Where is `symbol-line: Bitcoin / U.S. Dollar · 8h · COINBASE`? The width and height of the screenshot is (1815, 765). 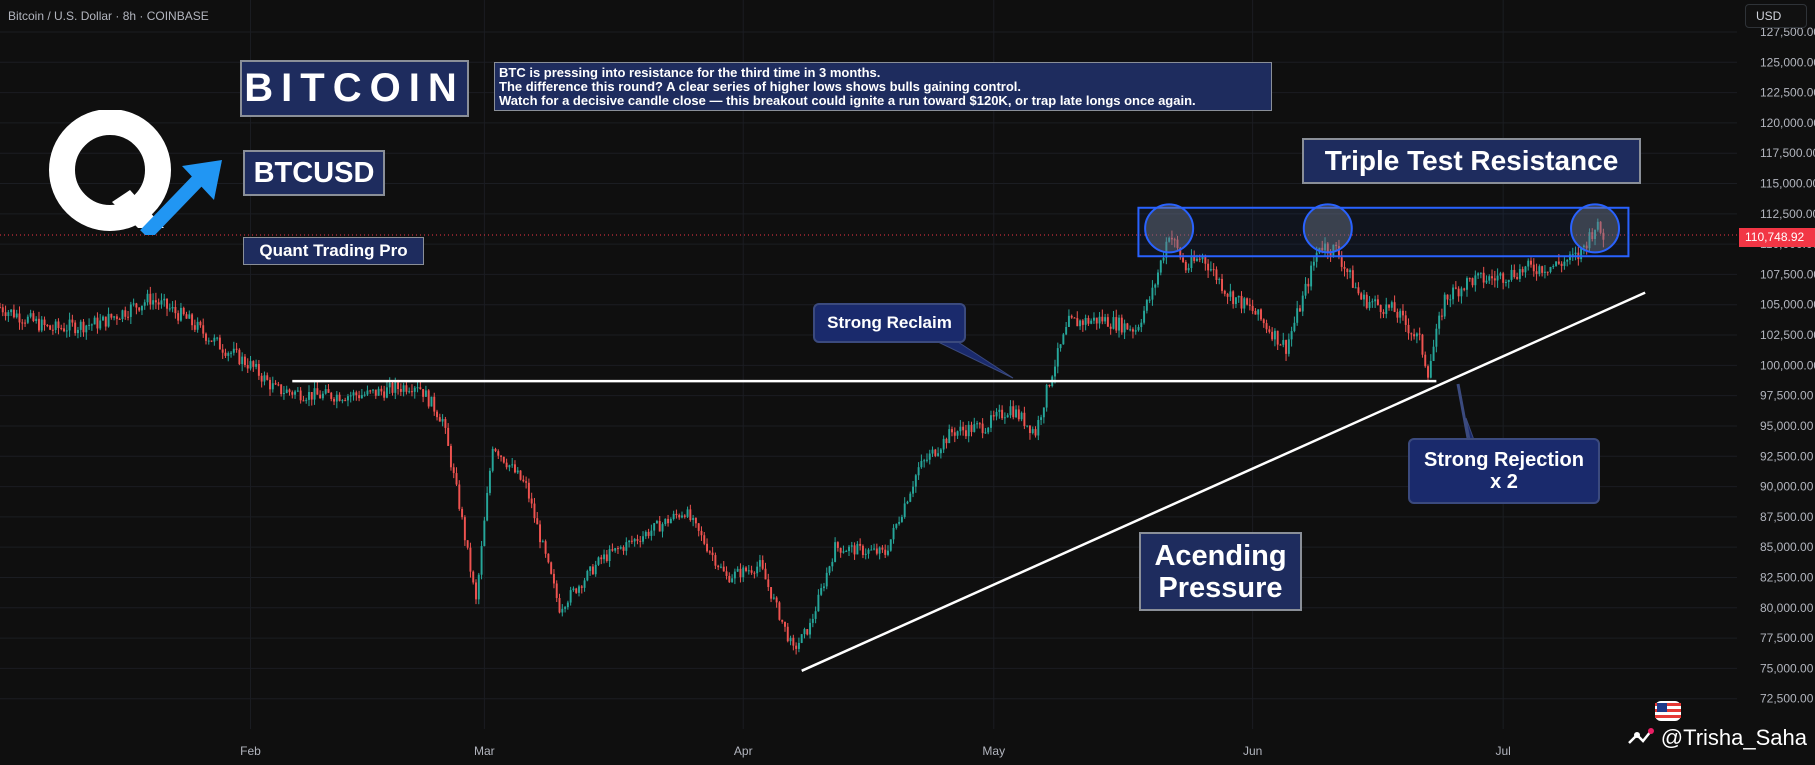
symbol-line: Bitcoin / U.S. Dollar · 8h · COINBASE is located at coordinates (108, 16).